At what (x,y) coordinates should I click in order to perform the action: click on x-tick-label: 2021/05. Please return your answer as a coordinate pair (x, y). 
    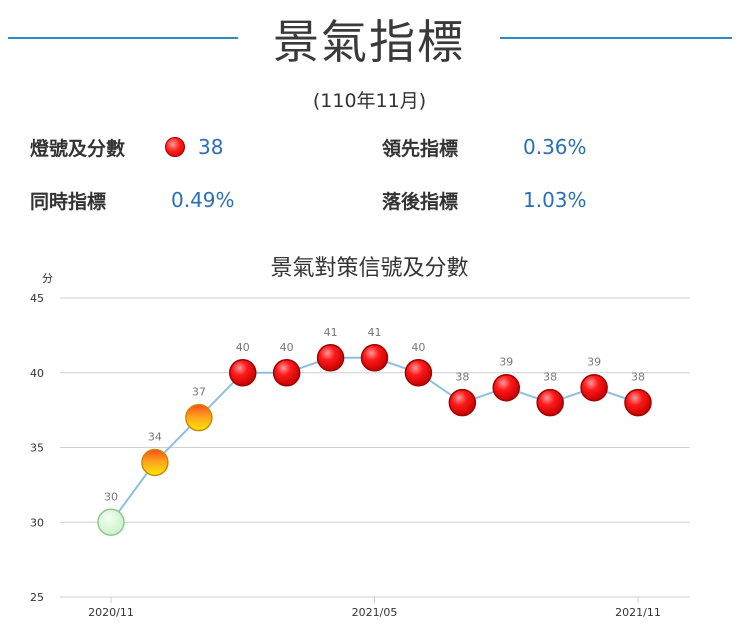
    Looking at the image, I should click on (375, 612).